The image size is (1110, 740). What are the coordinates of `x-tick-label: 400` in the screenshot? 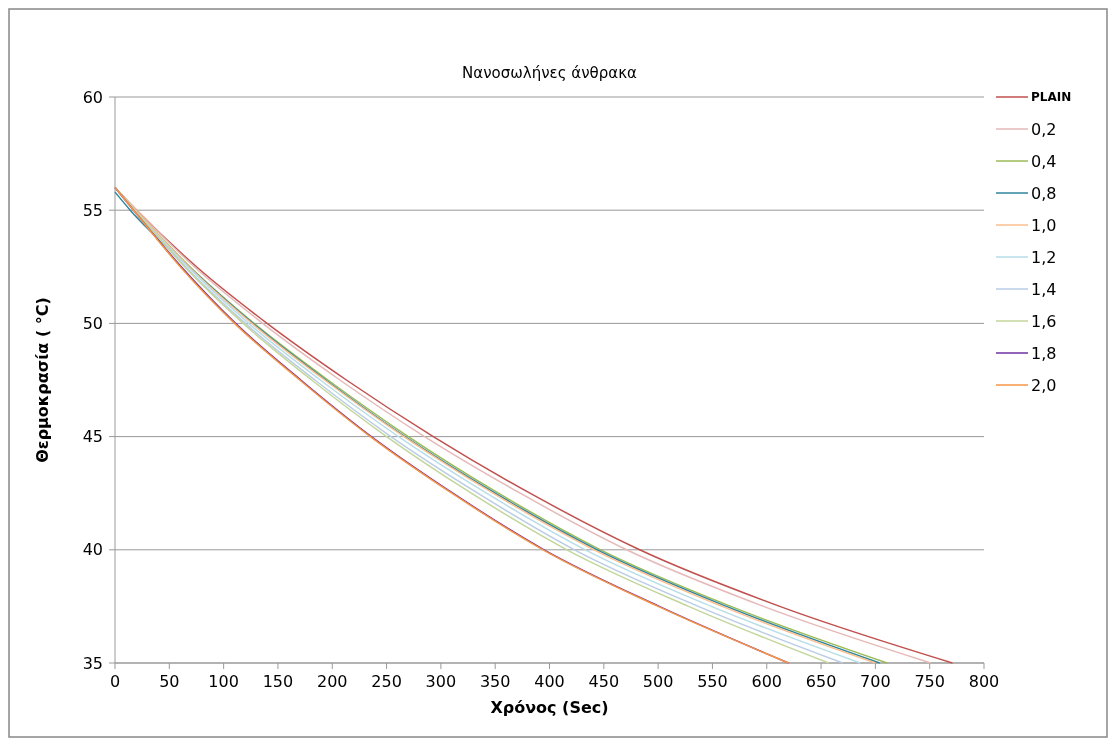 It's located at (549, 681).